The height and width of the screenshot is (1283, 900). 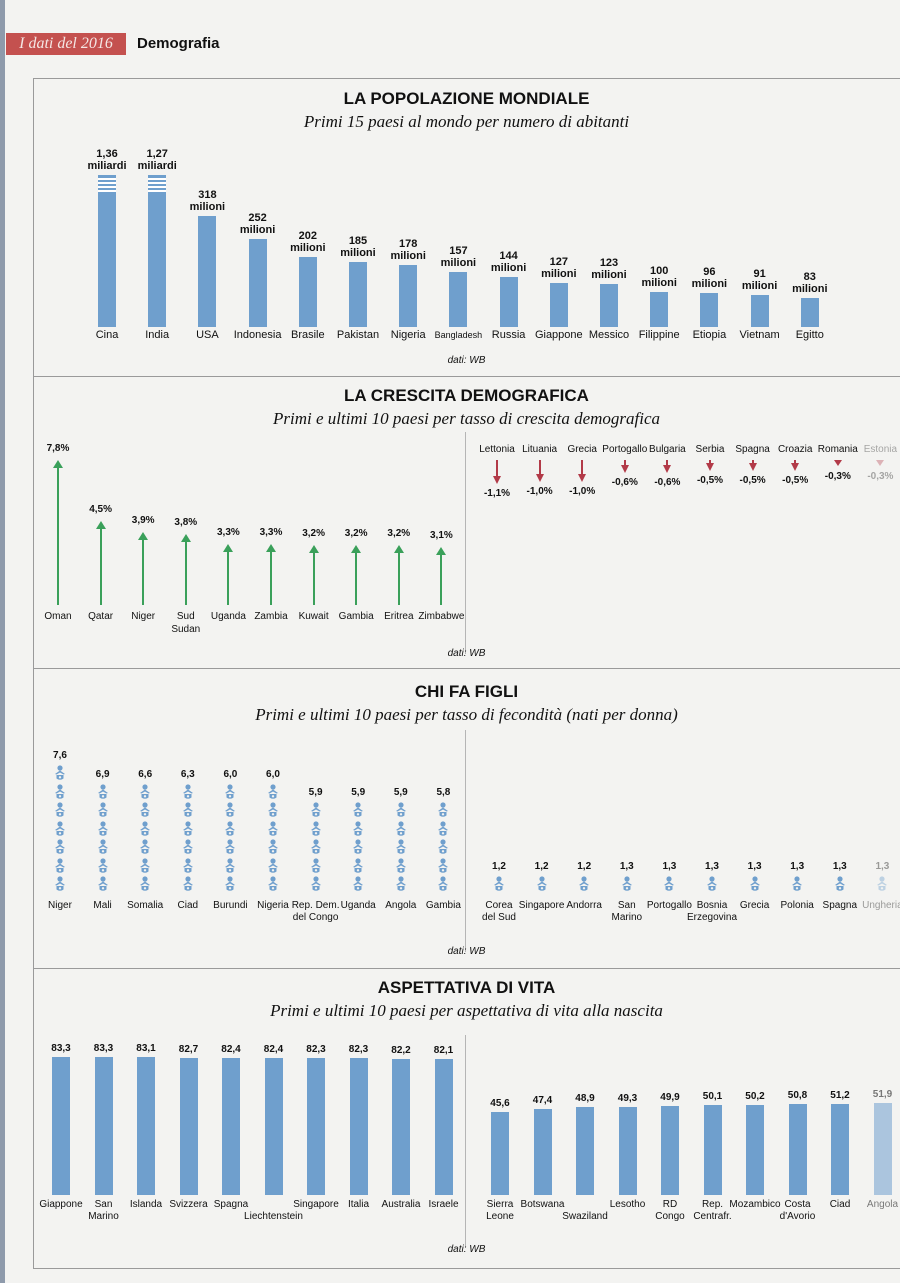 I want to click on value-label: -0,5%, so click(x=710, y=480).